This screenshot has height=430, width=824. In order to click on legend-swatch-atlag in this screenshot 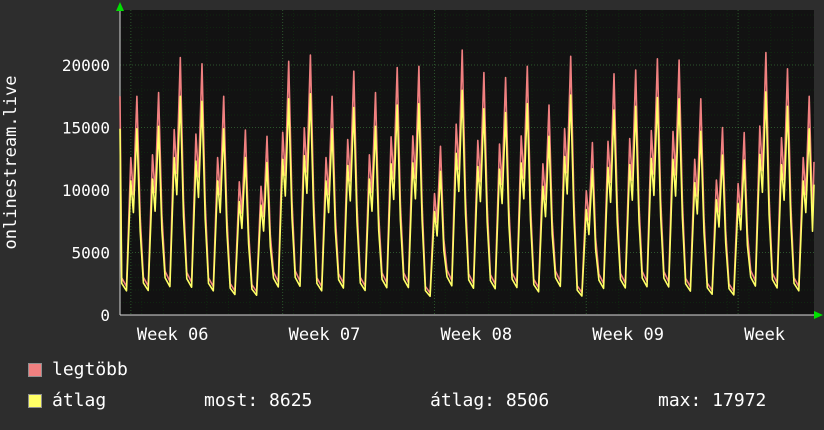, I will do `click(35, 401)`.